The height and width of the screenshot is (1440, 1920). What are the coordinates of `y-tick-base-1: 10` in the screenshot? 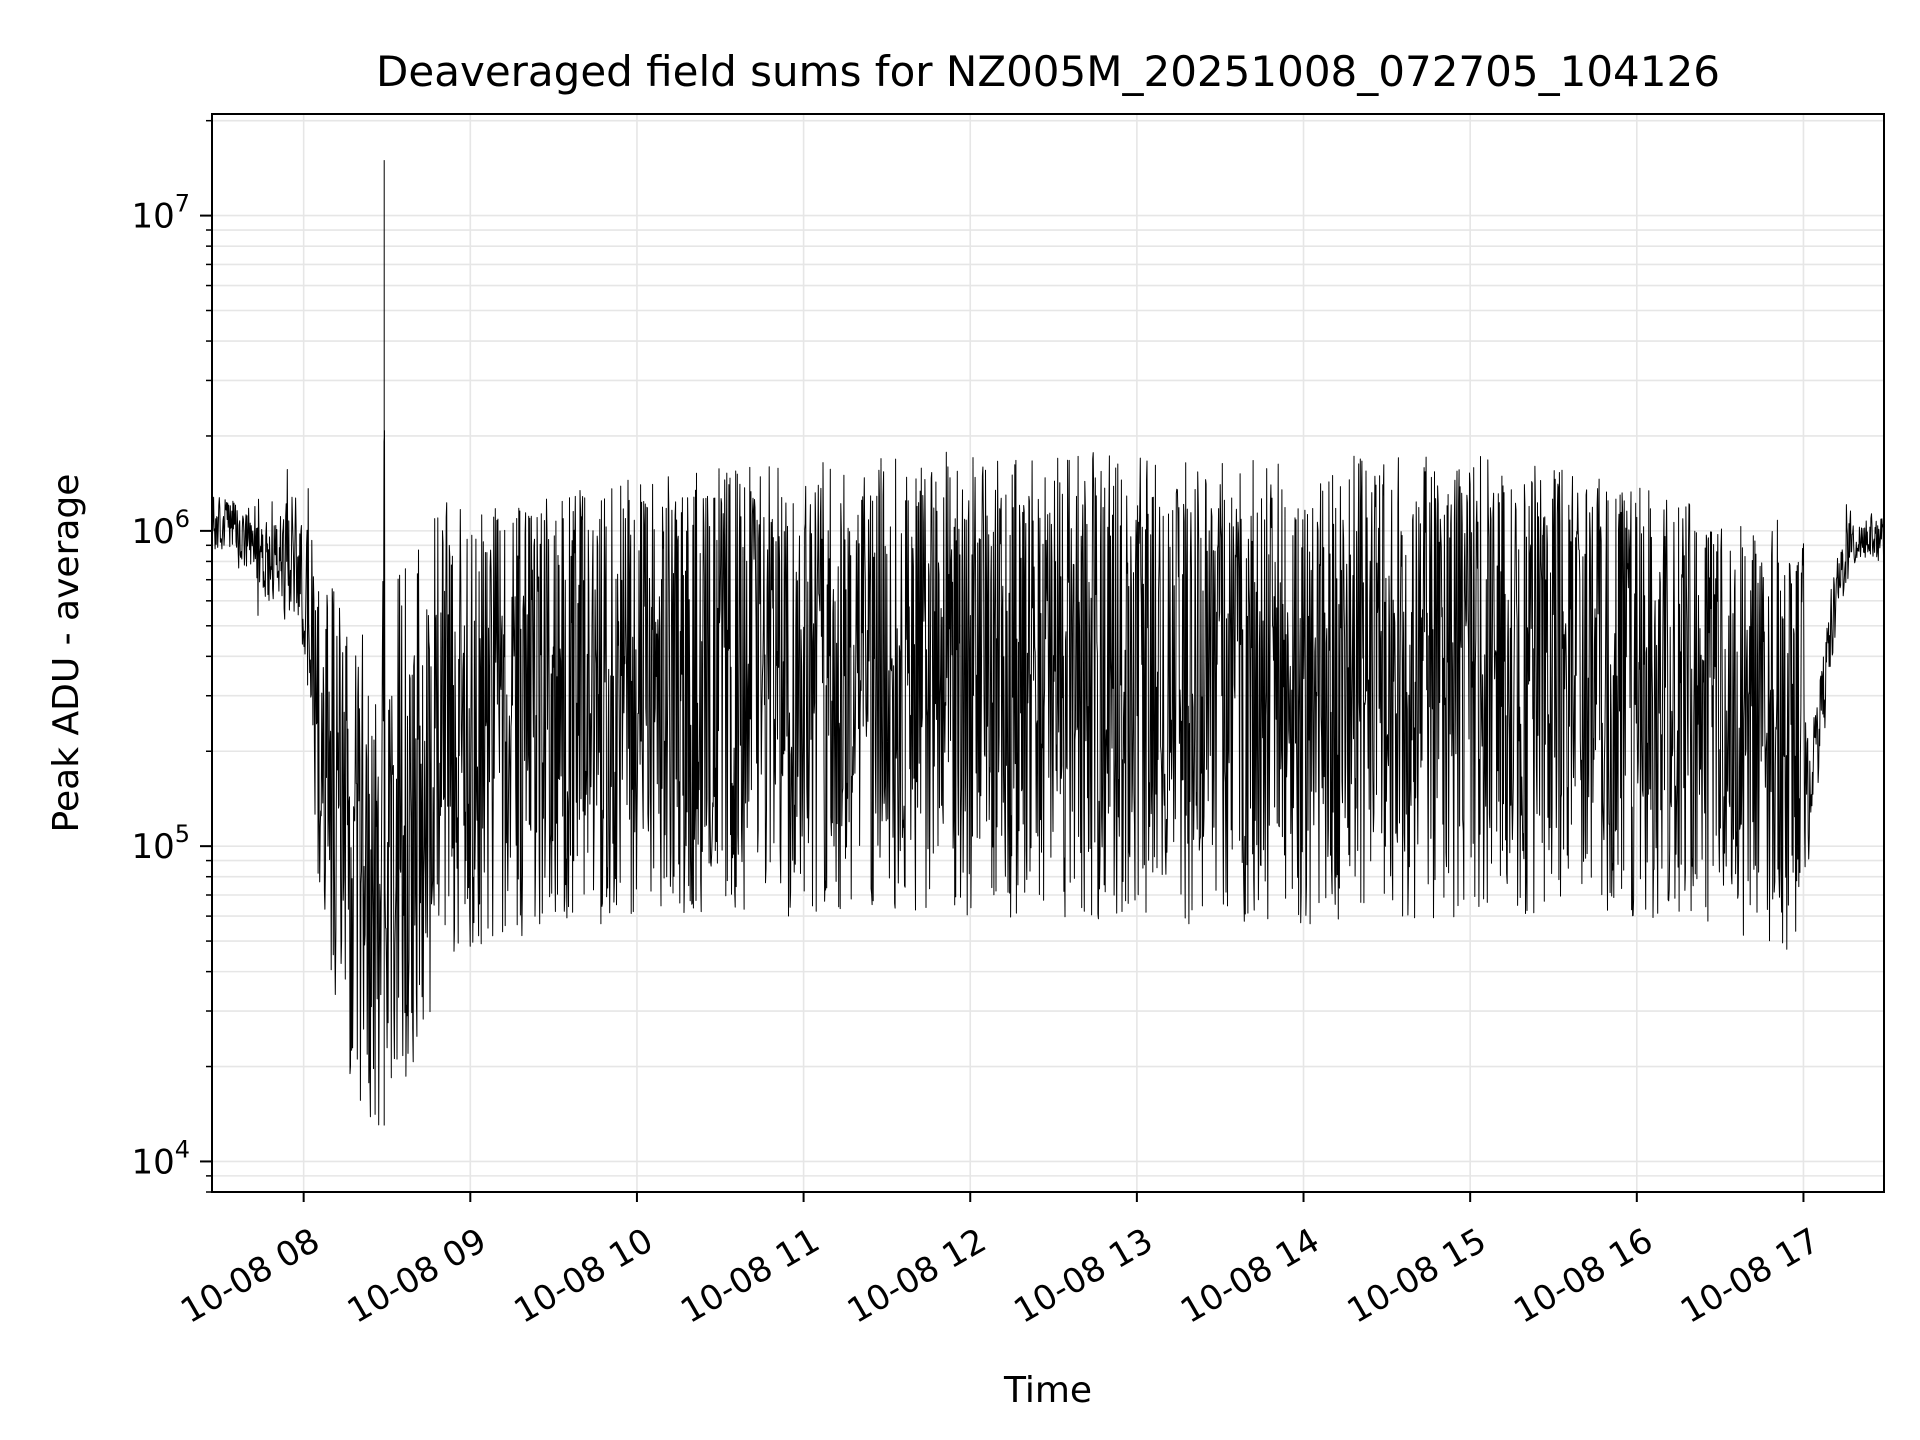 It's located at (152, 847).